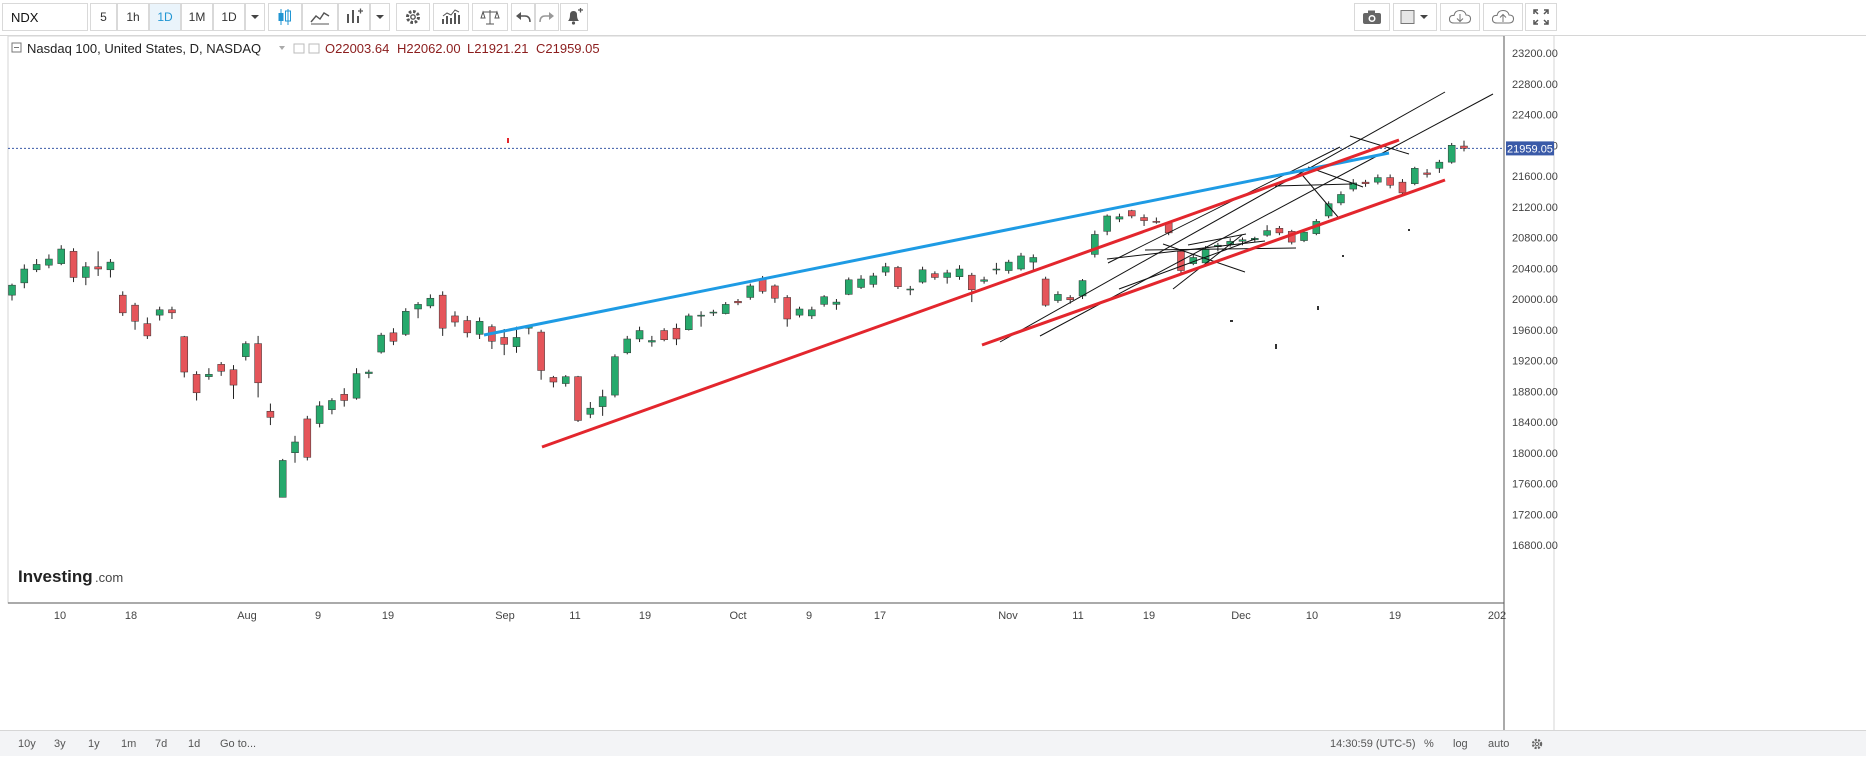 Image resolution: width=1866 pixels, height=757 pixels. I want to click on undo-button, so click(523, 17).